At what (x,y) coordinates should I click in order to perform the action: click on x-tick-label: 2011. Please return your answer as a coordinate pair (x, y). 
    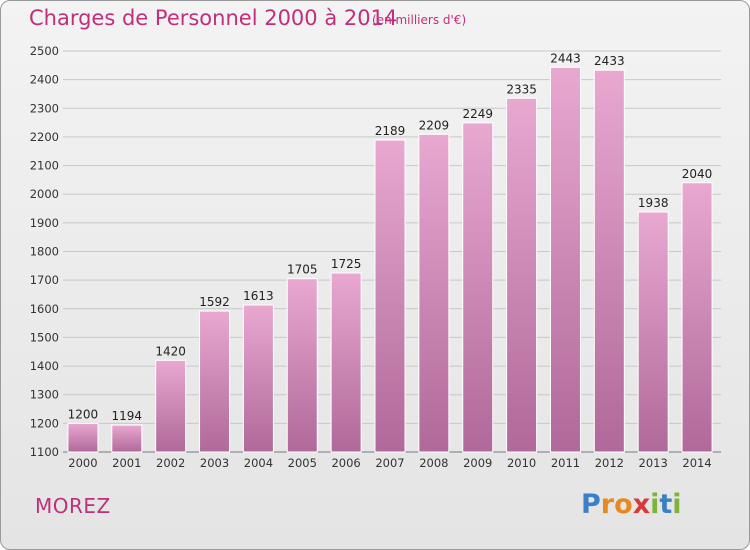
    Looking at the image, I should click on (565, 463).